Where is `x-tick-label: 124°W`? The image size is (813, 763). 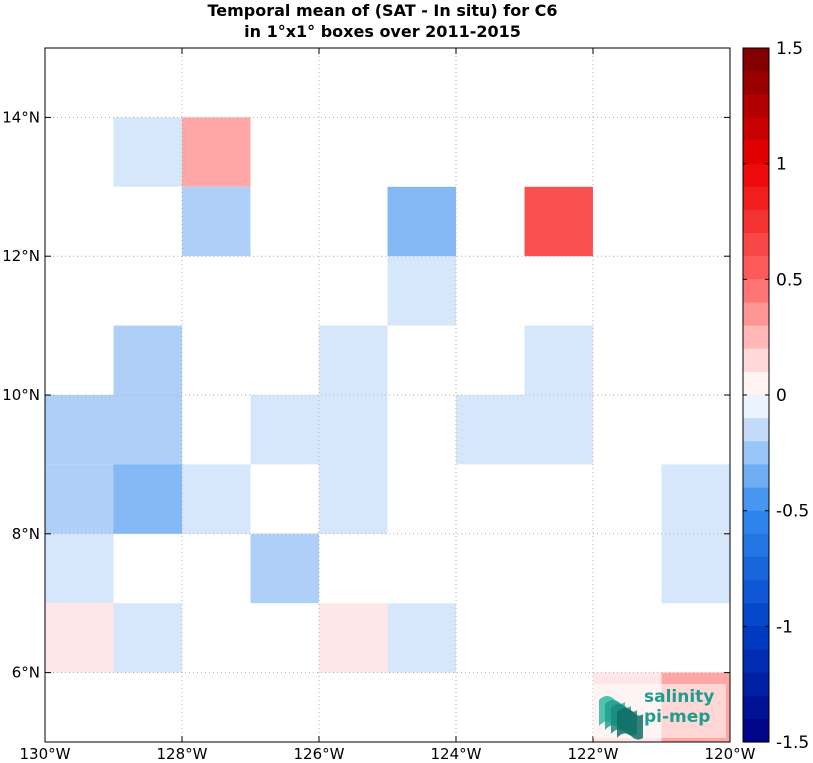
x-tick-label: 124°W is located at coordinates (456, 754).